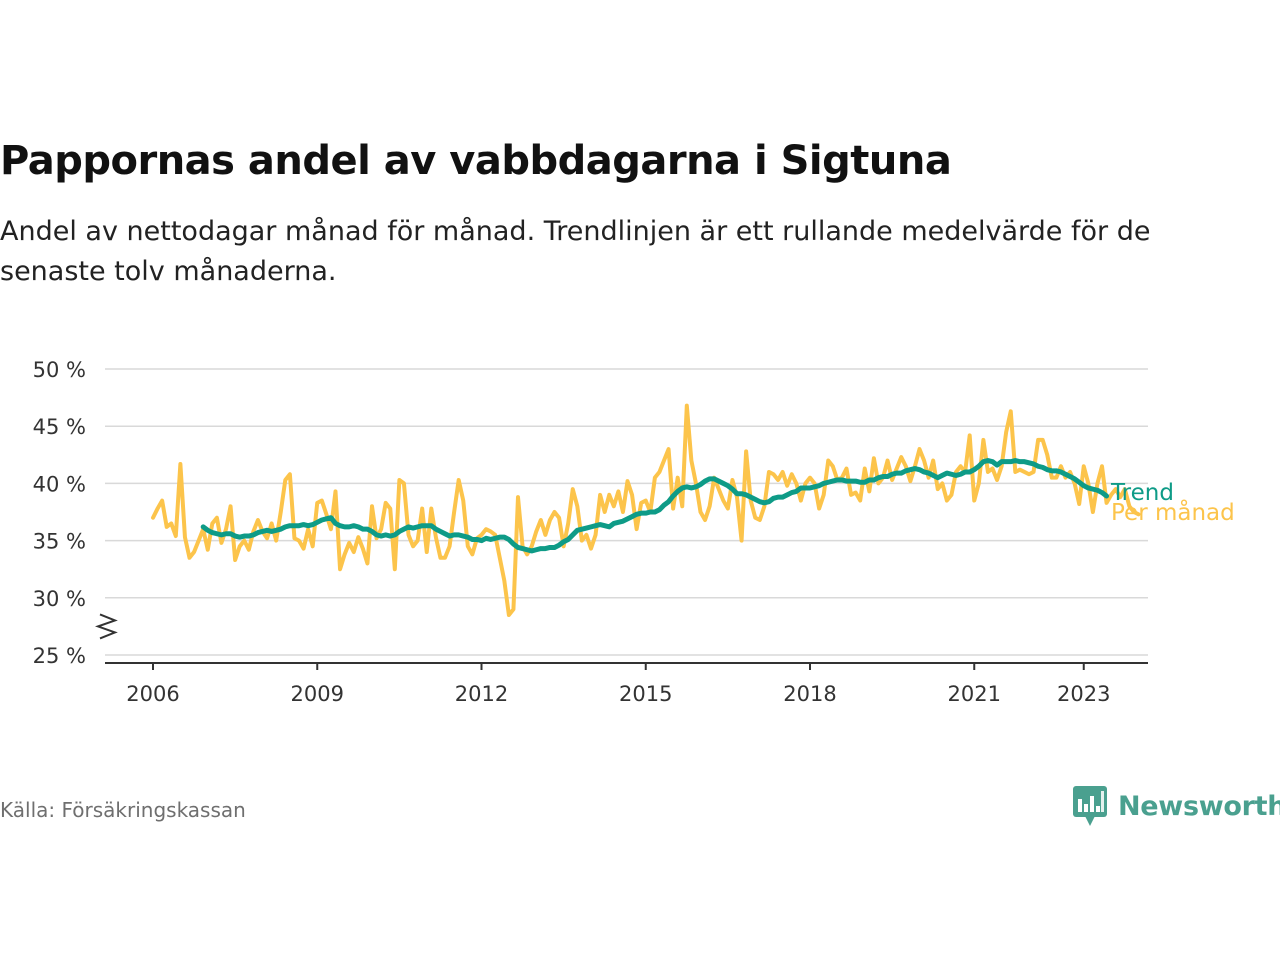 The width and height of the screenshot is (1280, 960). I want to click on brand-name: Newsworthy, so click(1199, 806).